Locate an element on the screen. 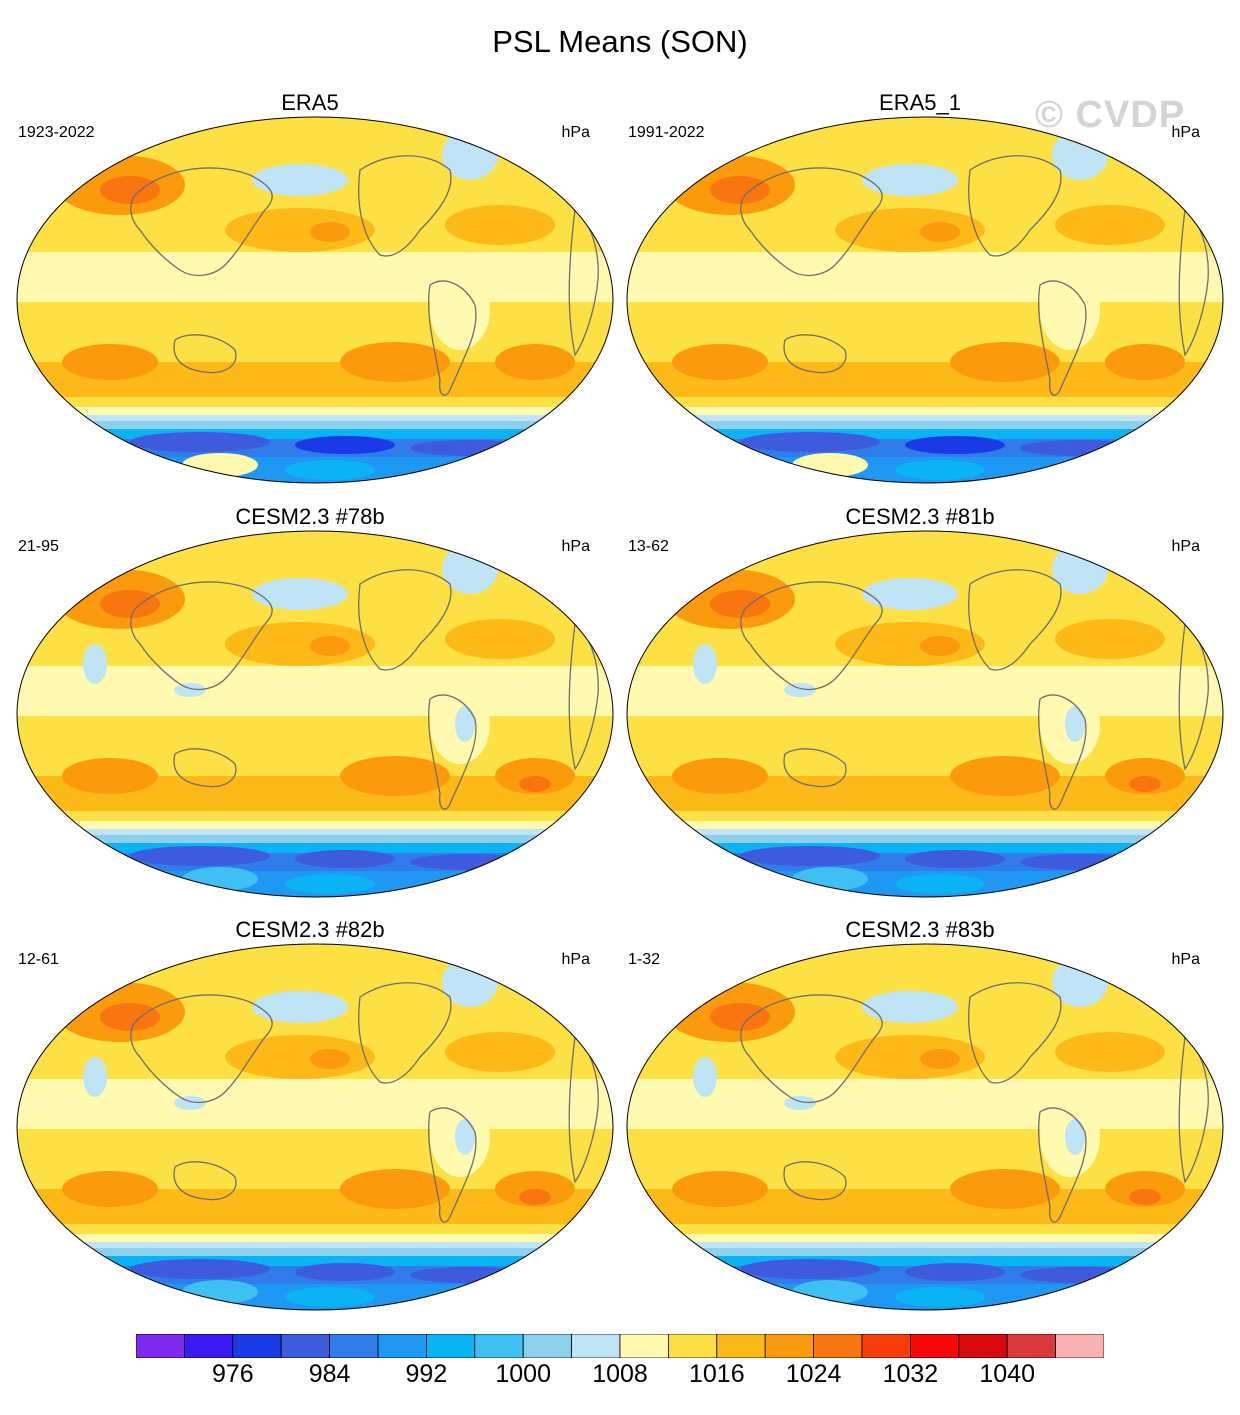 The image size is (1240, 1415). panel-title: ERA5 is located at coordinates (310, 102).